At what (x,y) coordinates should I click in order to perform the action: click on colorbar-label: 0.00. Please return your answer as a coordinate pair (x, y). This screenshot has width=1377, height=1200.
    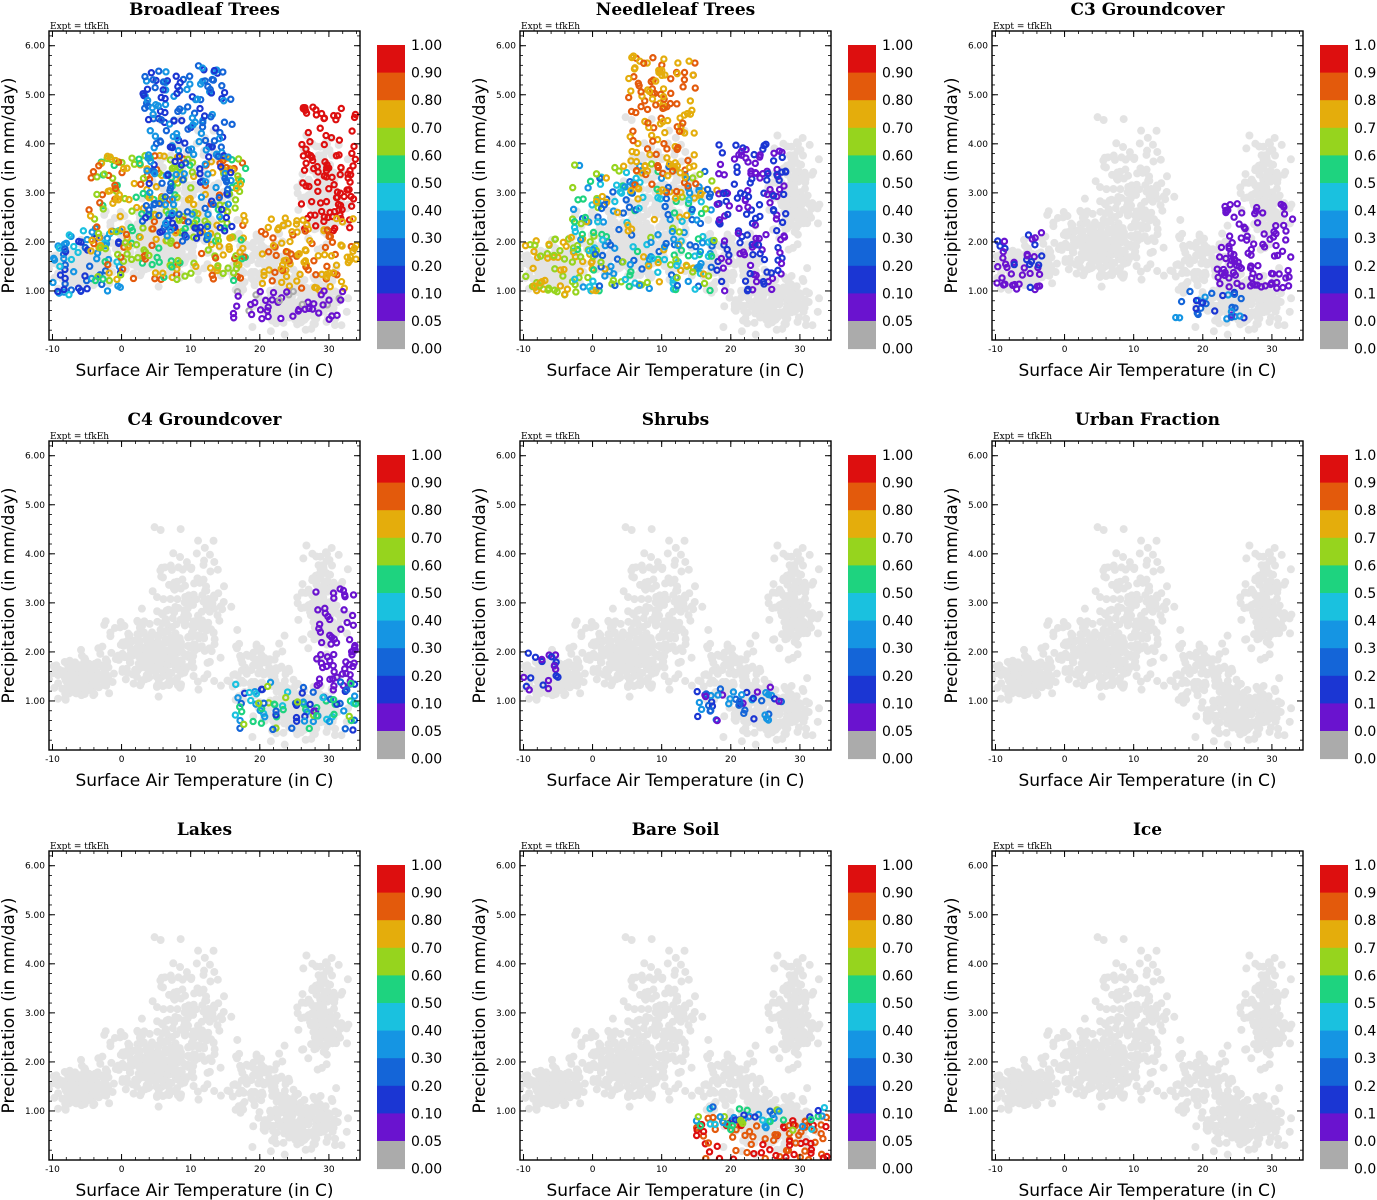
    Looking at the image, I should click on (897, 350).